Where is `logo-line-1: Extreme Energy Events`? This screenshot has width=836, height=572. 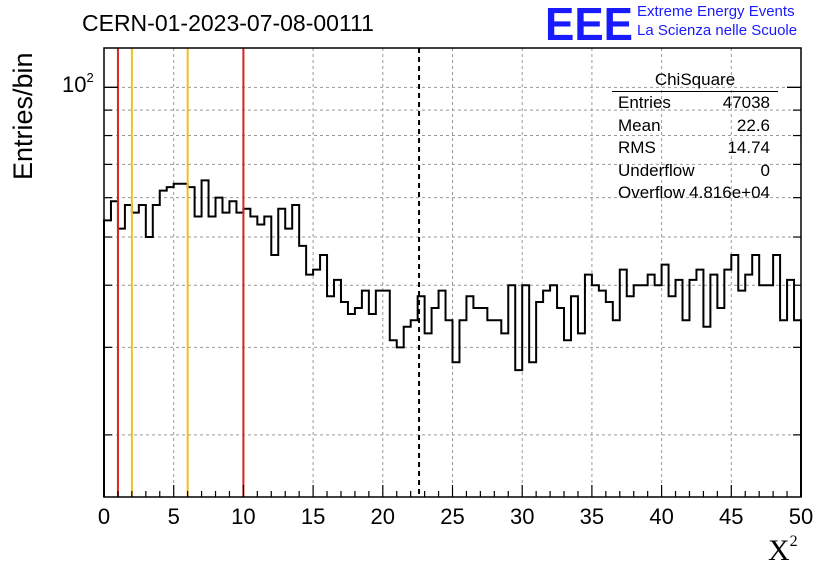
logo-line-1: Extreme Energy Events is located at coordinates (716, 11).